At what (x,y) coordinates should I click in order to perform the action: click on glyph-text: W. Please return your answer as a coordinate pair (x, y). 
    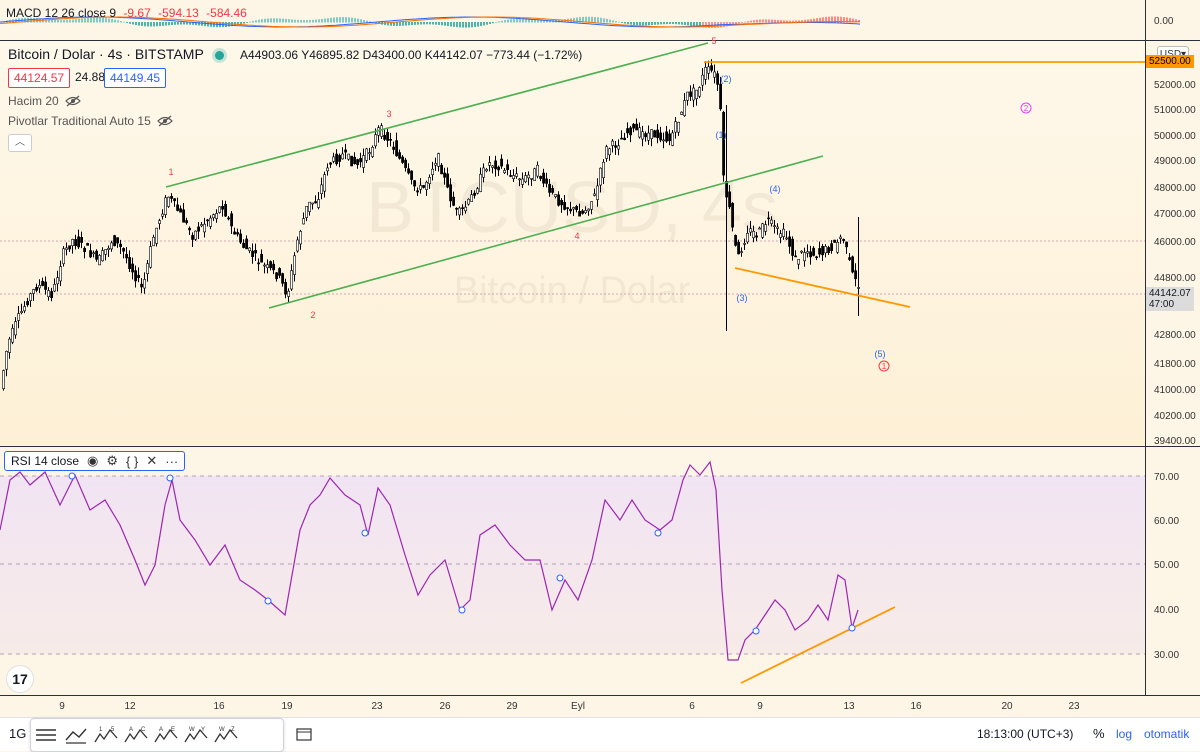
    Looking at the image, I should click on (222, 730).